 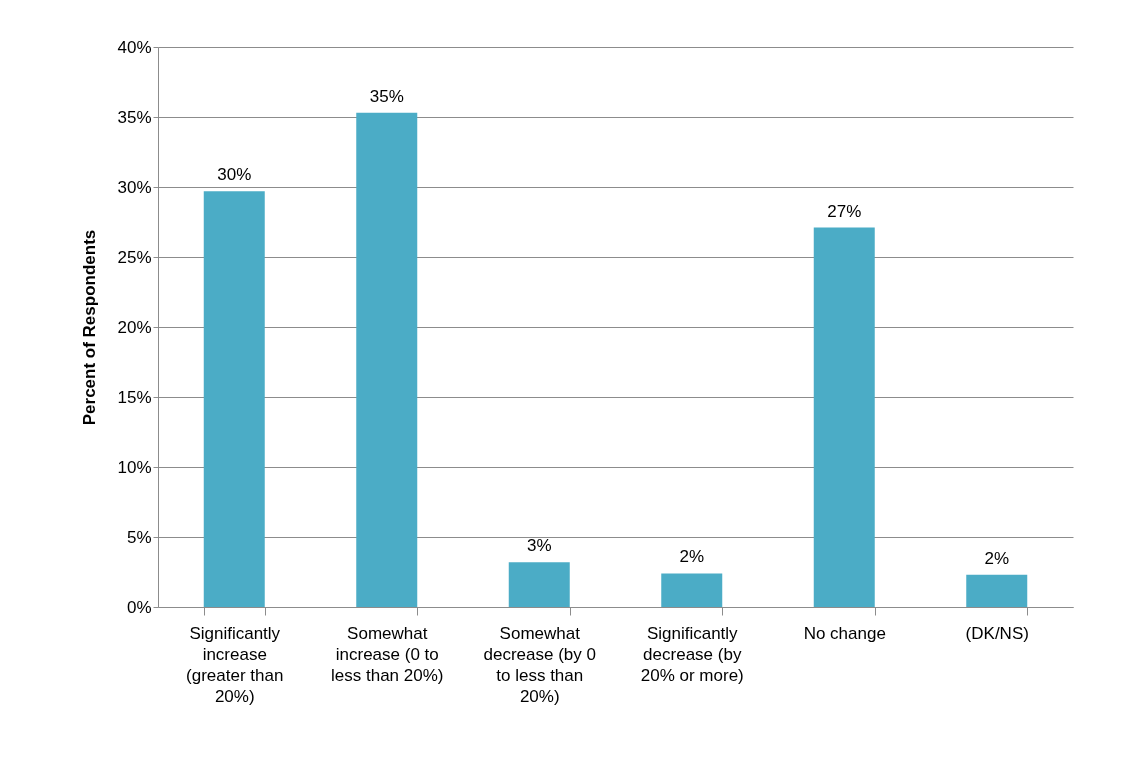 What do you see at coordinates (139, 607) in the screenshot?
I see `y-tick-label: 0%` at bounding box center [139, 607].